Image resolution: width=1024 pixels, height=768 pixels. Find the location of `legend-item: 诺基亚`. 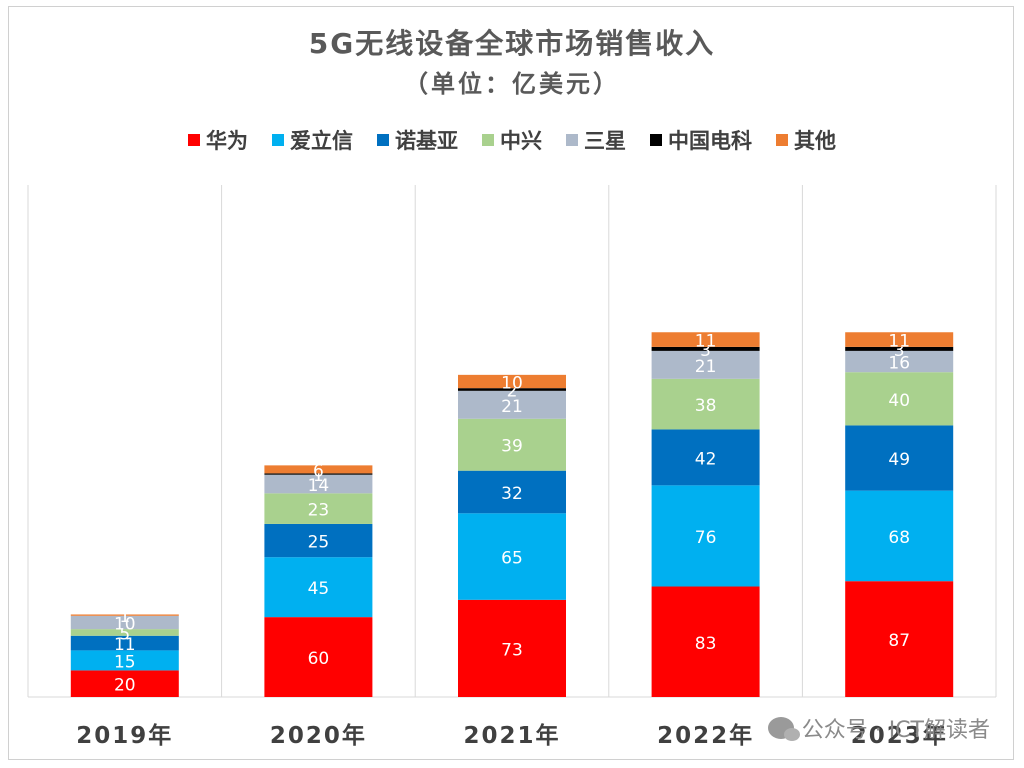

legend-item: 诺基亚 is located at coordinates (417, 140).